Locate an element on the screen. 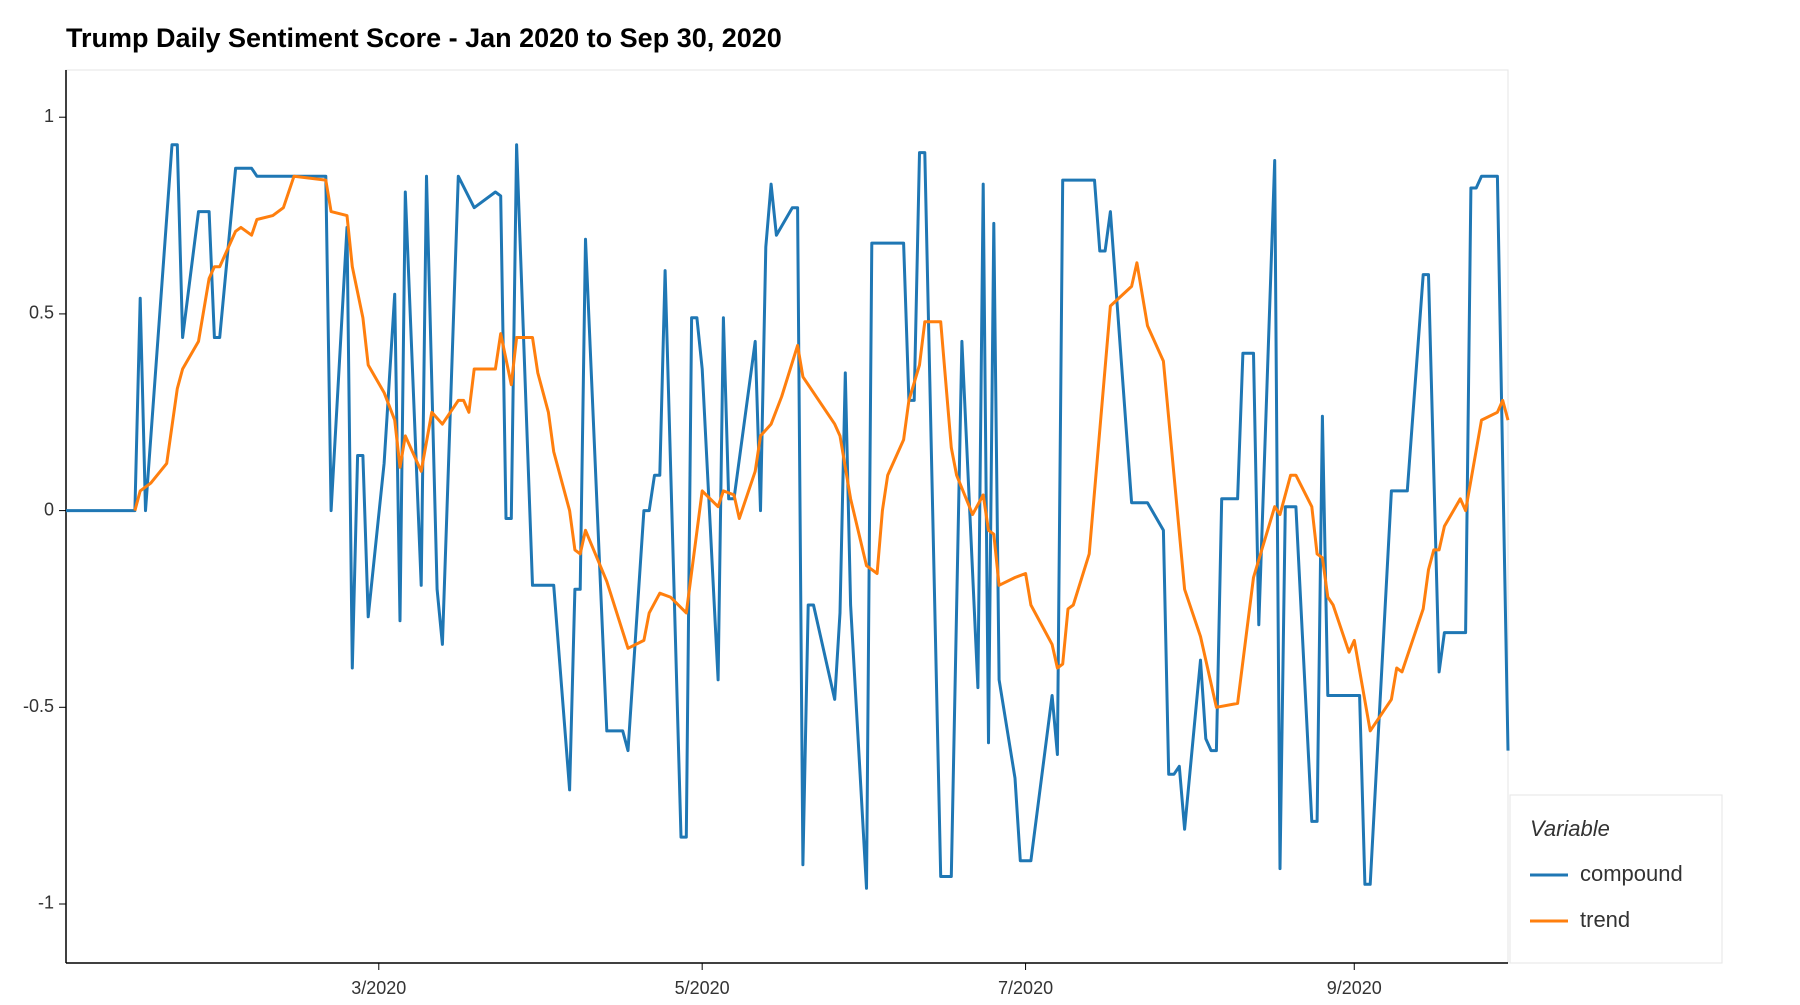  x-tick-label: 9/2020 is located at coordinates (1354, 988).